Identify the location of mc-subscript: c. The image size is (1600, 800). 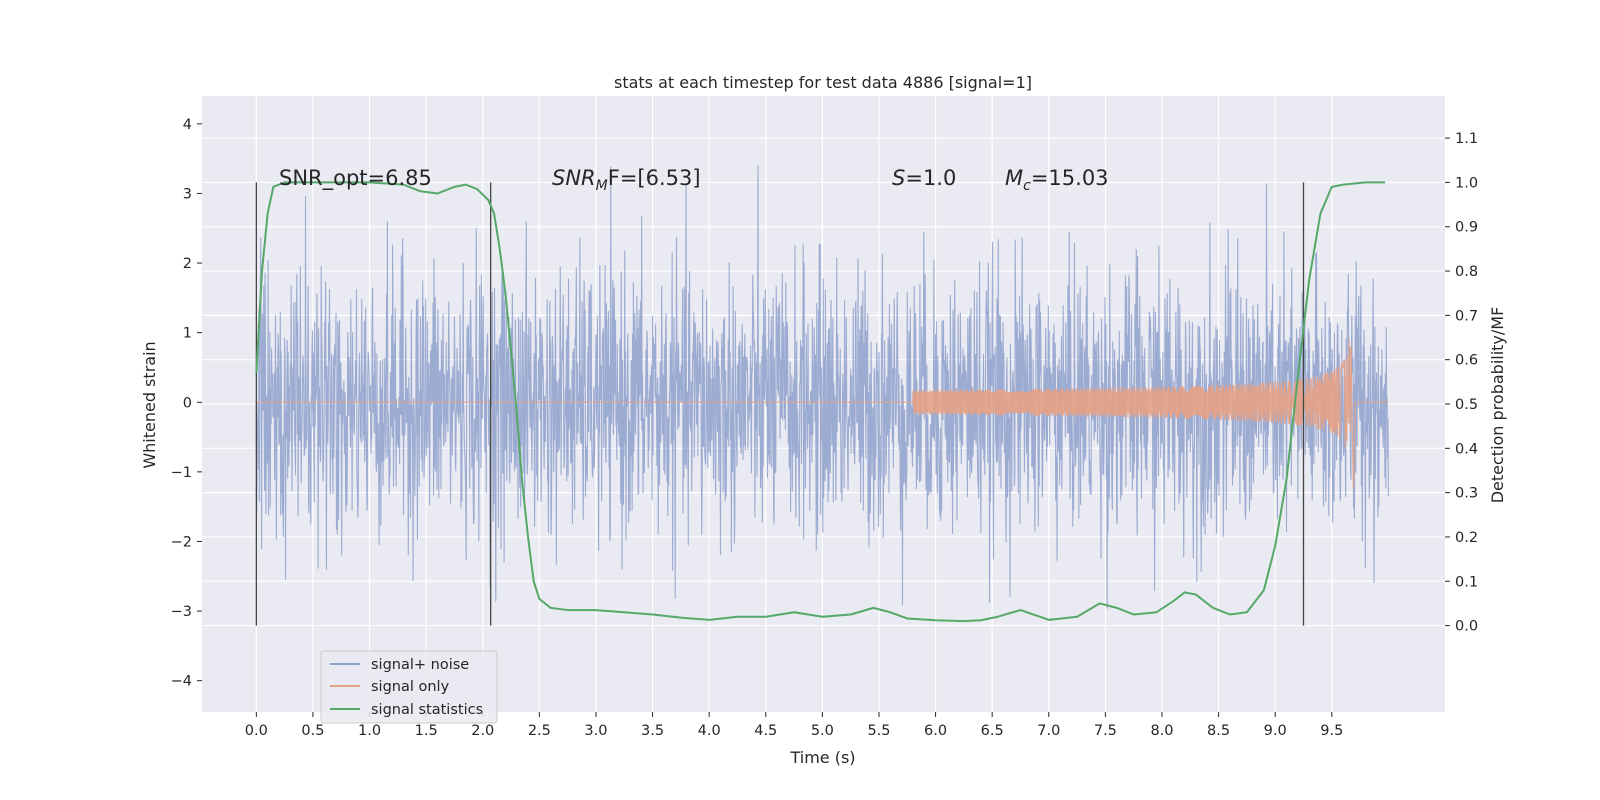
(1027, 186).